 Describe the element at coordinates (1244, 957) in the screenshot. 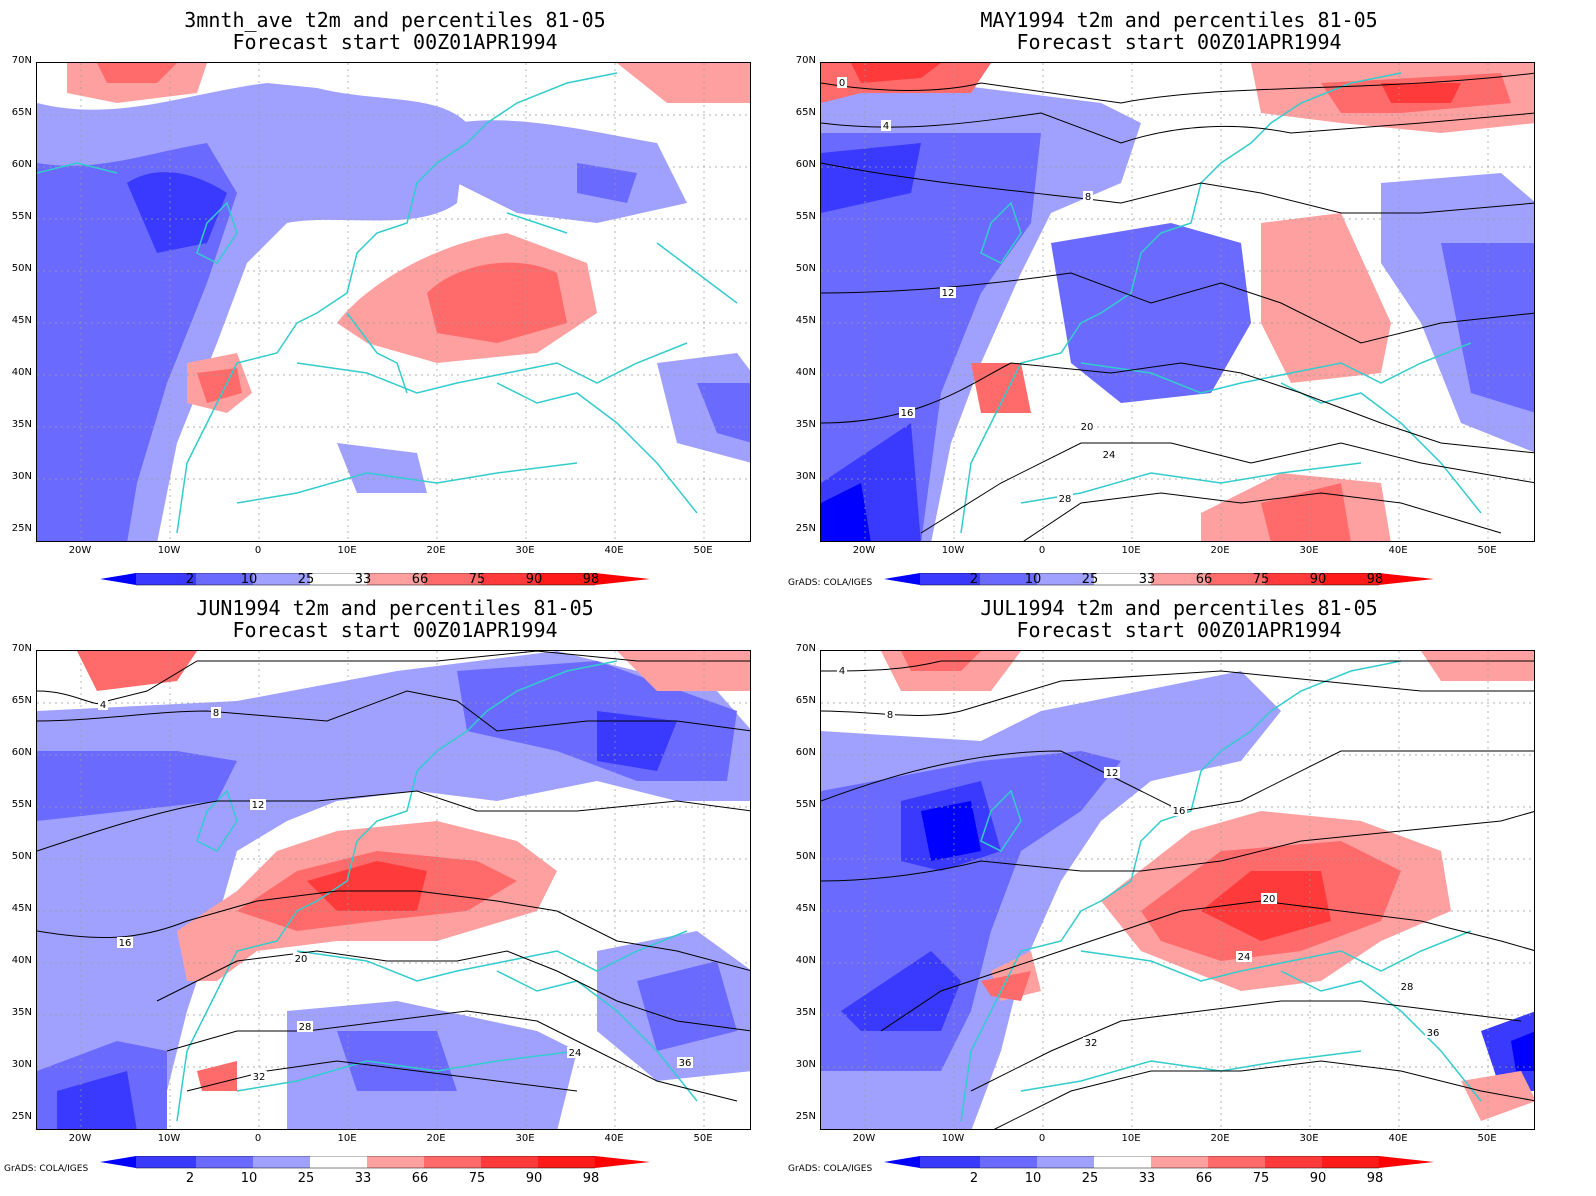

I see `contour-label: 24` at that location.